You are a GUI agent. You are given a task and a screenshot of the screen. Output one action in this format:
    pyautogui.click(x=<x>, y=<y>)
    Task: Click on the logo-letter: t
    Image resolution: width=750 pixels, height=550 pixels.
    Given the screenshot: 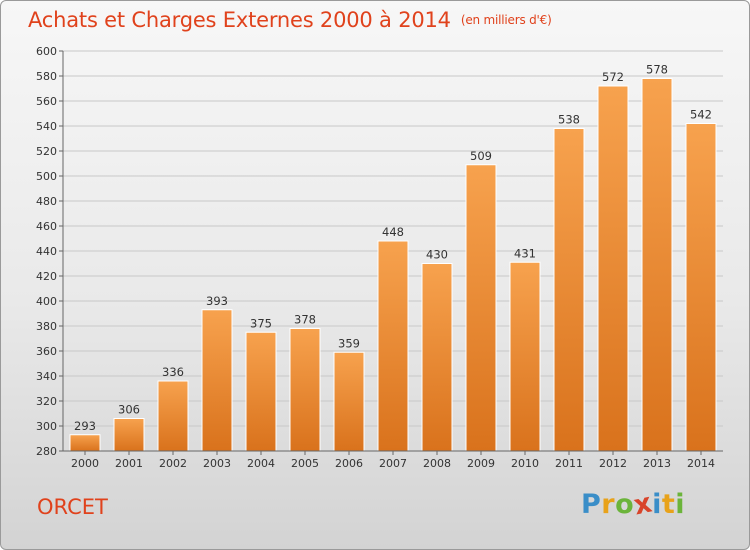 What is the action you would take?
    pyautogui.click(x=668, y=504)
    